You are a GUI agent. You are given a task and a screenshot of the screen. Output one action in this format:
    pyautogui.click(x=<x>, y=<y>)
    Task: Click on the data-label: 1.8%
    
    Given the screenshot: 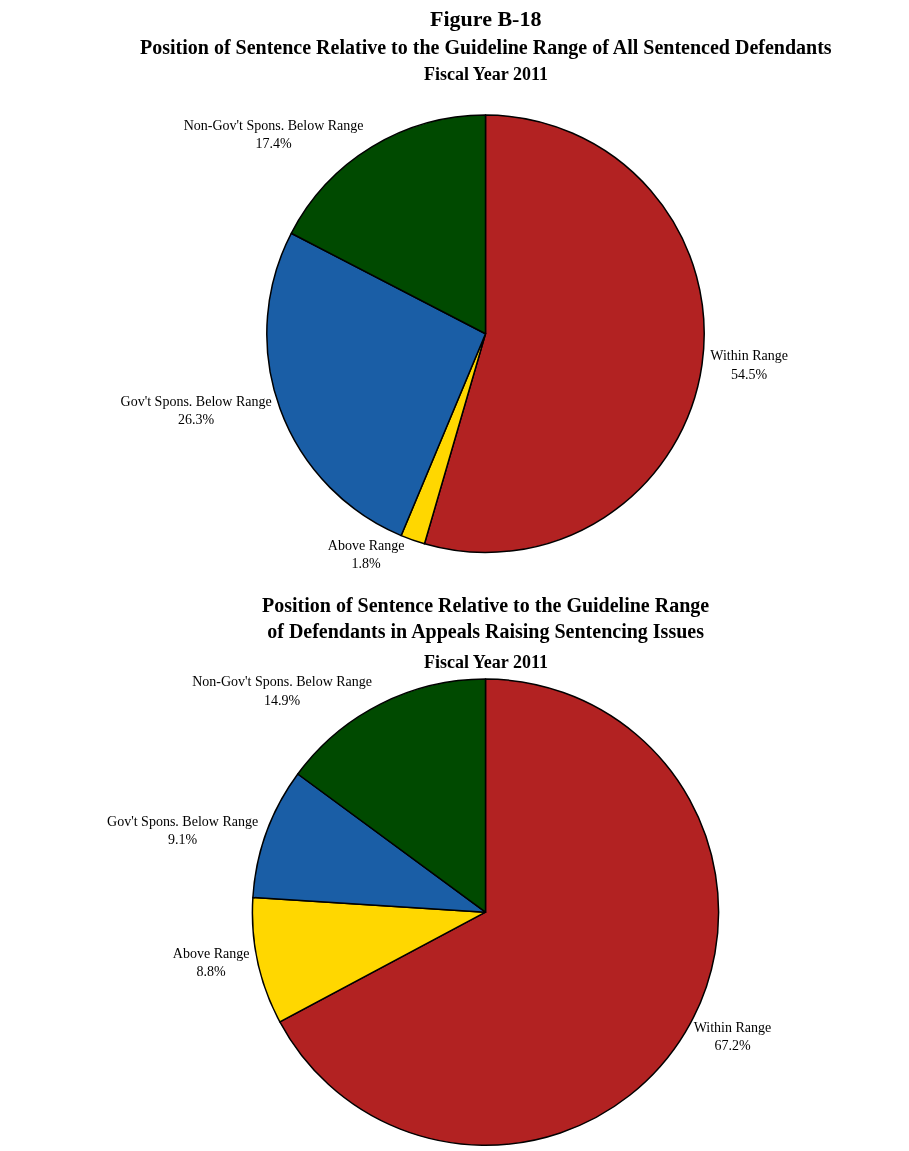 What is the action you would take?
    pyautogui.click(x=366, y=564)
    